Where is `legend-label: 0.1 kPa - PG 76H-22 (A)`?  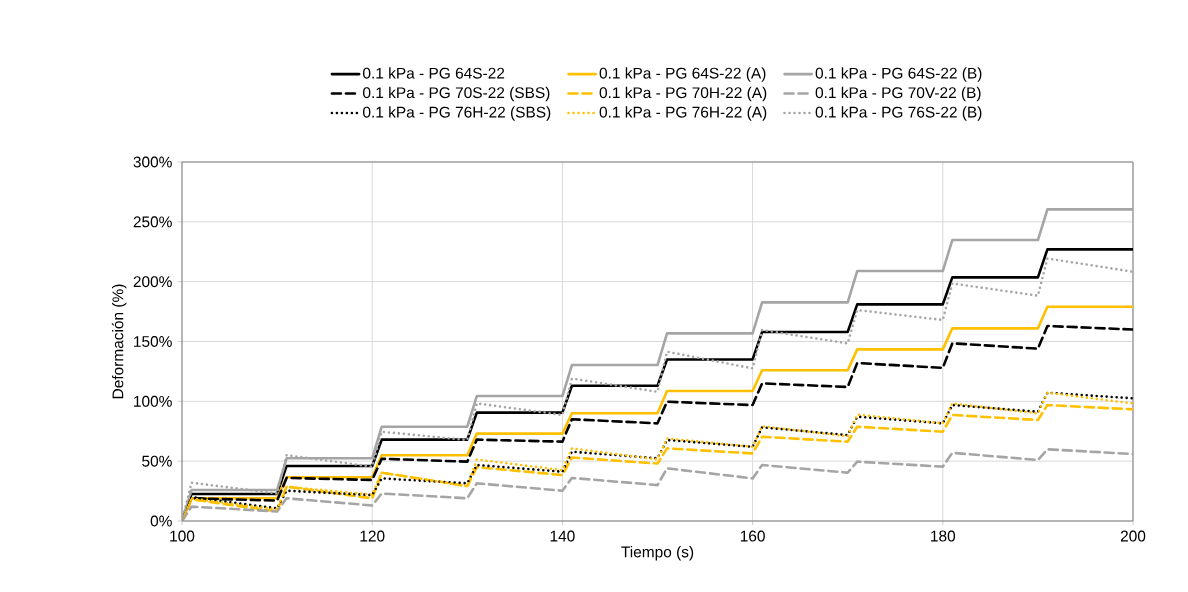
legend-label: 0.1 kPa - PG 76H-22 (A) is located at coordinates (683, 113).